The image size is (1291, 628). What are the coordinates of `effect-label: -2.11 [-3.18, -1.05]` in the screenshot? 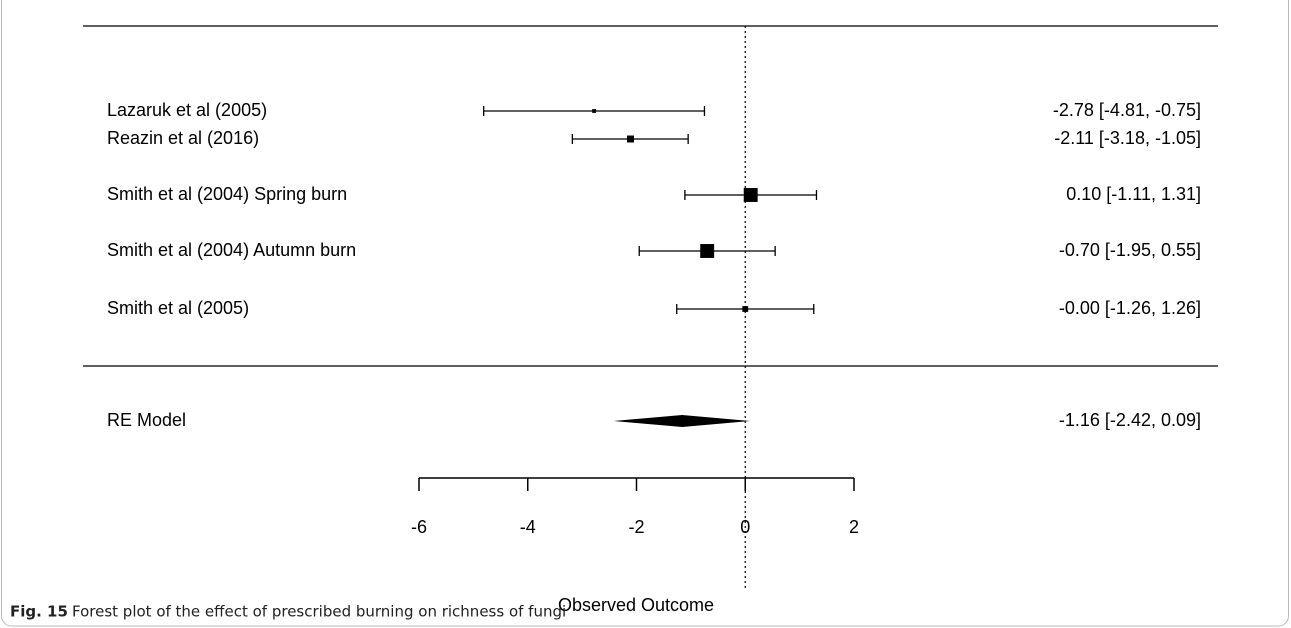 It's located at (1127, 138).